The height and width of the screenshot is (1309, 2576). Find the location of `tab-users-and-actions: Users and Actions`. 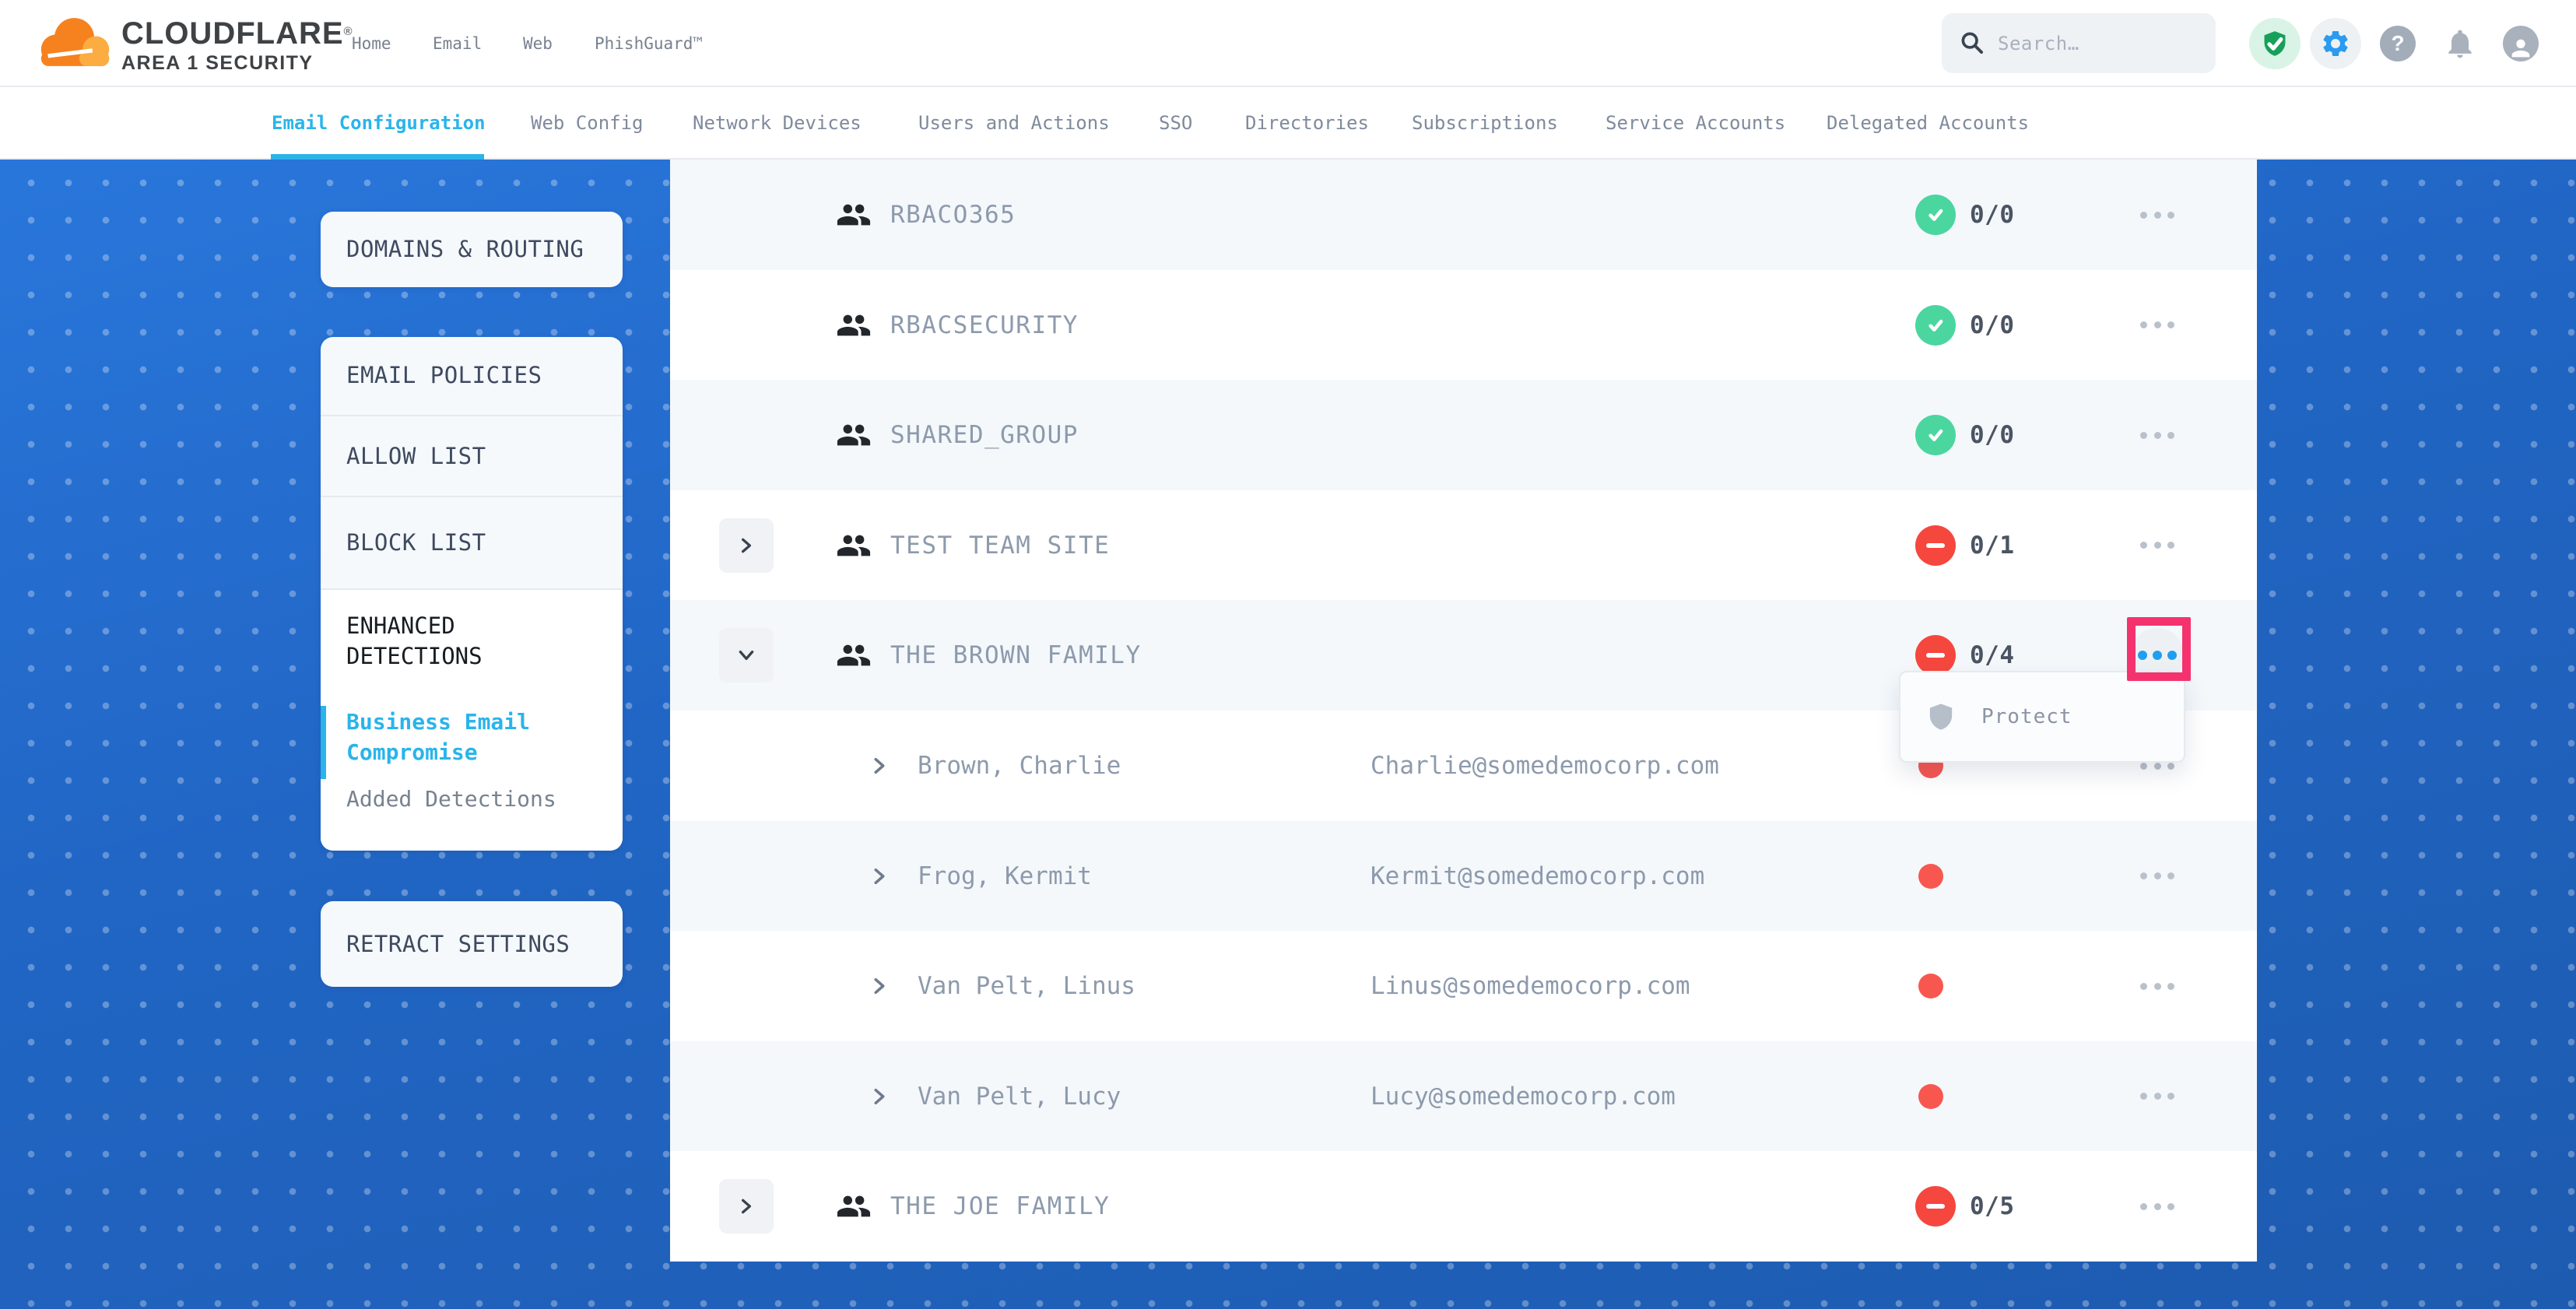

tab-users-and-actions: Users and Actions is located at coordinates (1014, 123).